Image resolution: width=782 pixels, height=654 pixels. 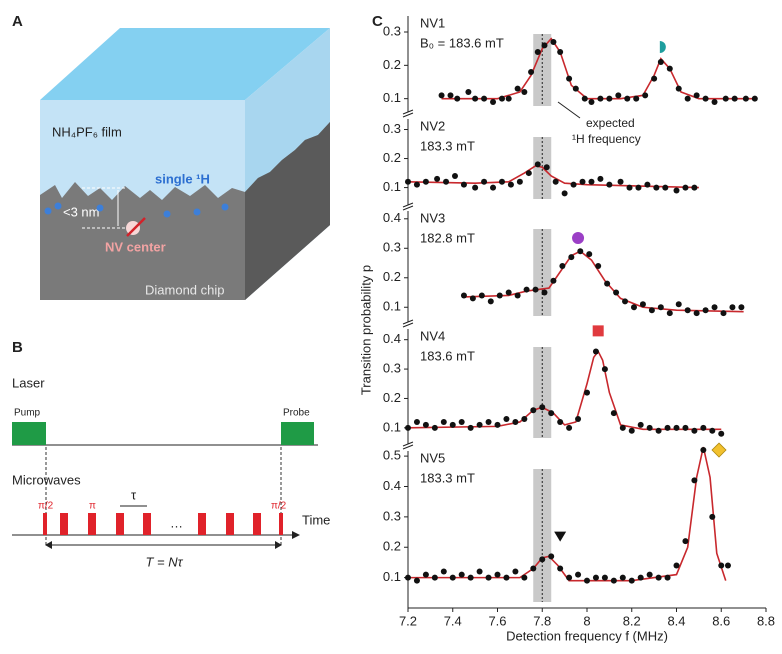 What do you see at coordinates (392, 30) in the screenshot?
I see `y-tick-label: 0.3` at bounding box center [392, 30].